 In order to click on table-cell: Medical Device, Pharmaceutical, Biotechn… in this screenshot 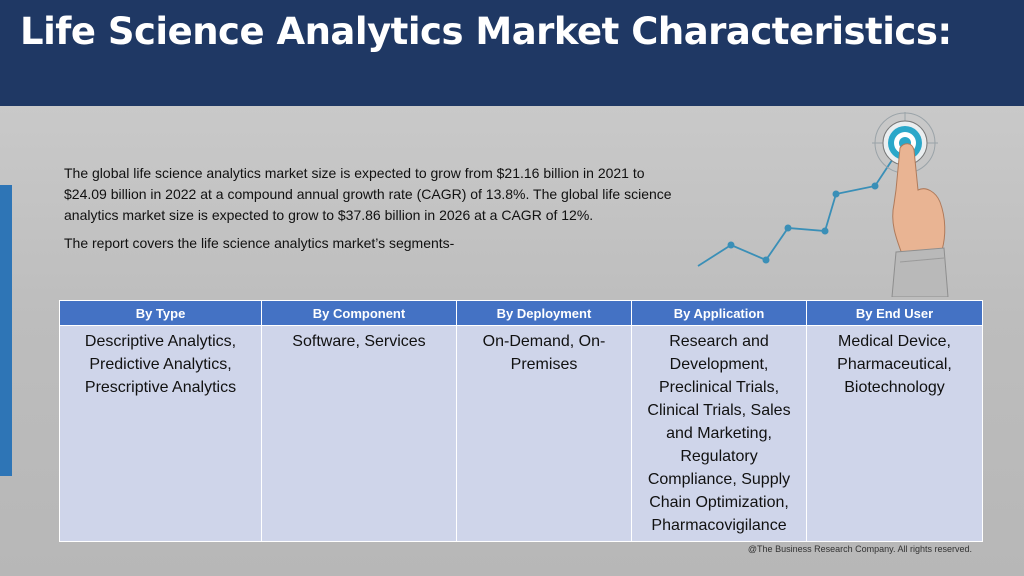, I will do `click(894, 433)`.